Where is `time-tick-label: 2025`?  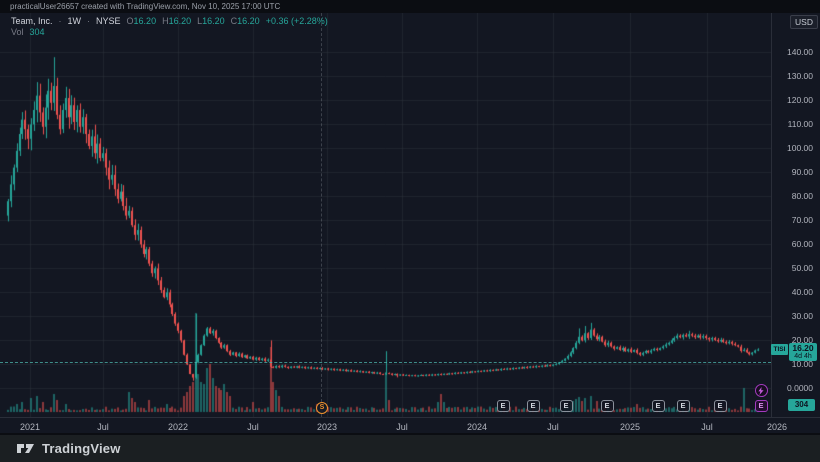
time-tick-label: 2025 is located at coordinates (630, 427).